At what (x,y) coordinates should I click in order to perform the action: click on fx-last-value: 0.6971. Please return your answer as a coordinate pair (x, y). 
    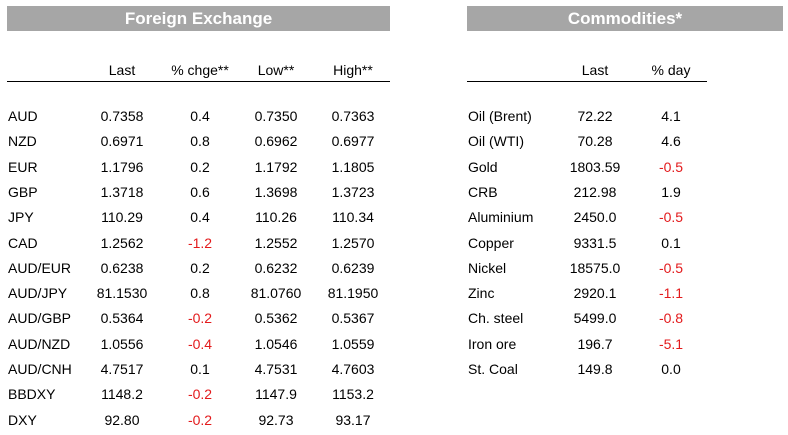
    Looking at the image, I should click on (122, 141).